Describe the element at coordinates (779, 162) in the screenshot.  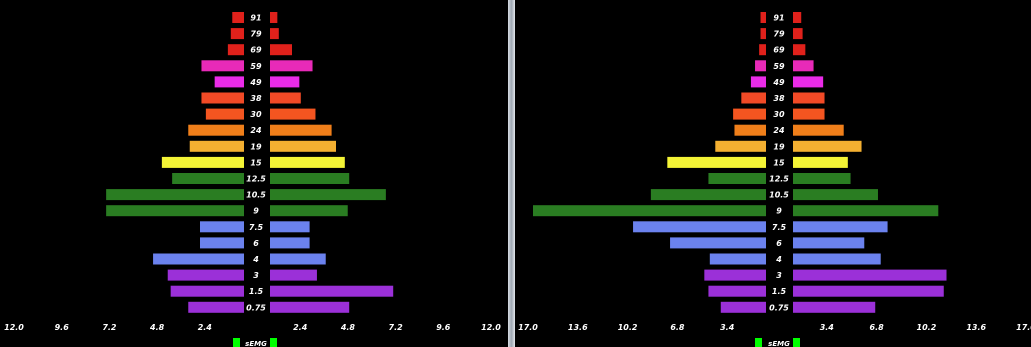
I see `category-label: 15` at that location.